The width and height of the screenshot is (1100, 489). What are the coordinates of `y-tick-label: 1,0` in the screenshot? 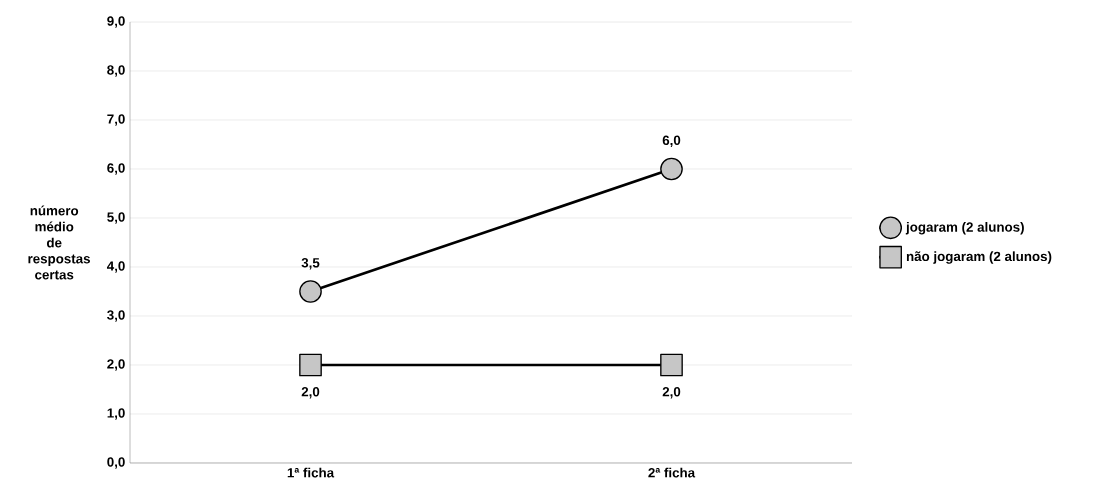 It's located at (116, 414).